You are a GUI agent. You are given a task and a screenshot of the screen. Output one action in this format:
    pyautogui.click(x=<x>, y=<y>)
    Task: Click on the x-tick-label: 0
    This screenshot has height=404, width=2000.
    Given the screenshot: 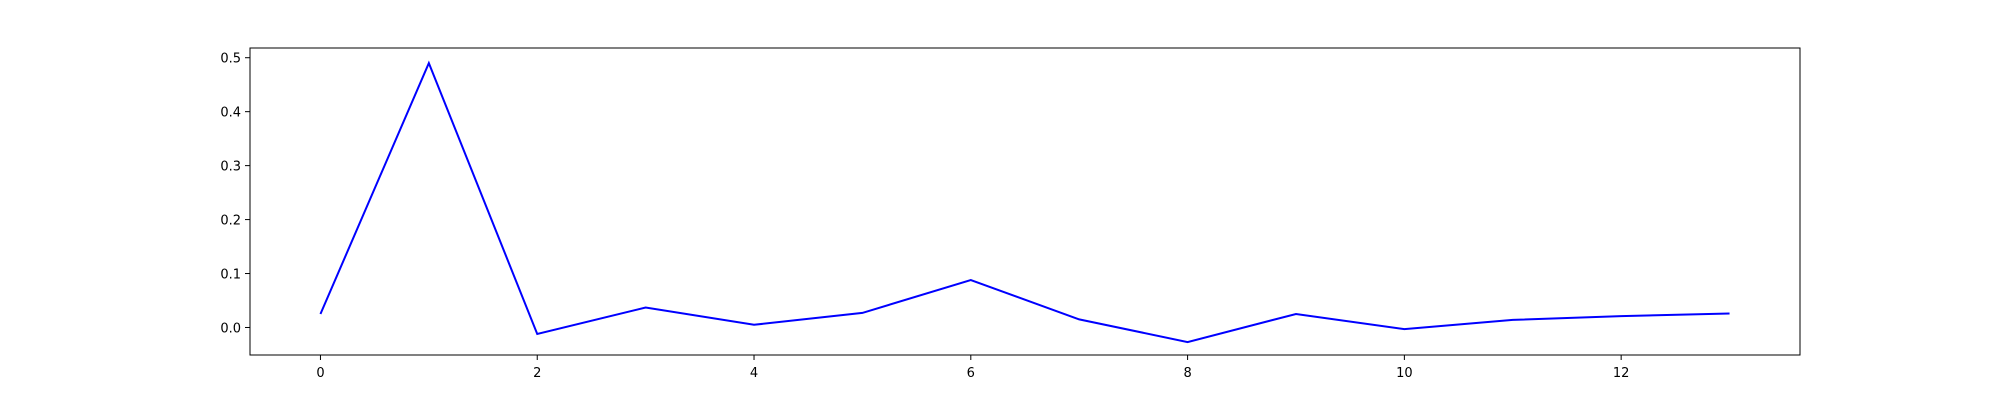 What is the action you would take?
    pyautogui.click(x=320, y=373)
    